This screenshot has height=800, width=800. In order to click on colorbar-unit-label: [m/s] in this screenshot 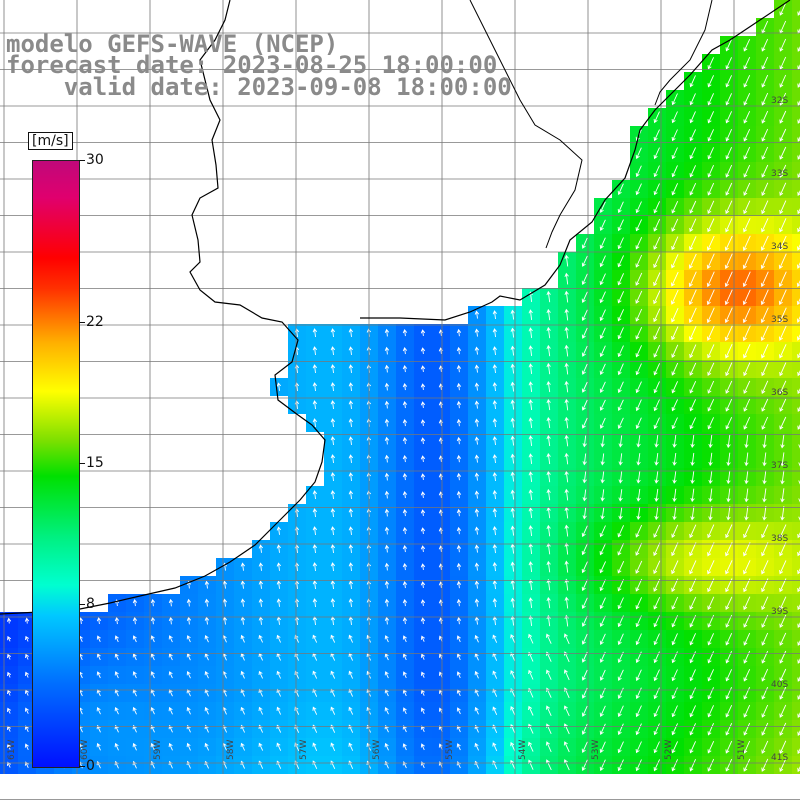, I will do `click(50, 141)`.